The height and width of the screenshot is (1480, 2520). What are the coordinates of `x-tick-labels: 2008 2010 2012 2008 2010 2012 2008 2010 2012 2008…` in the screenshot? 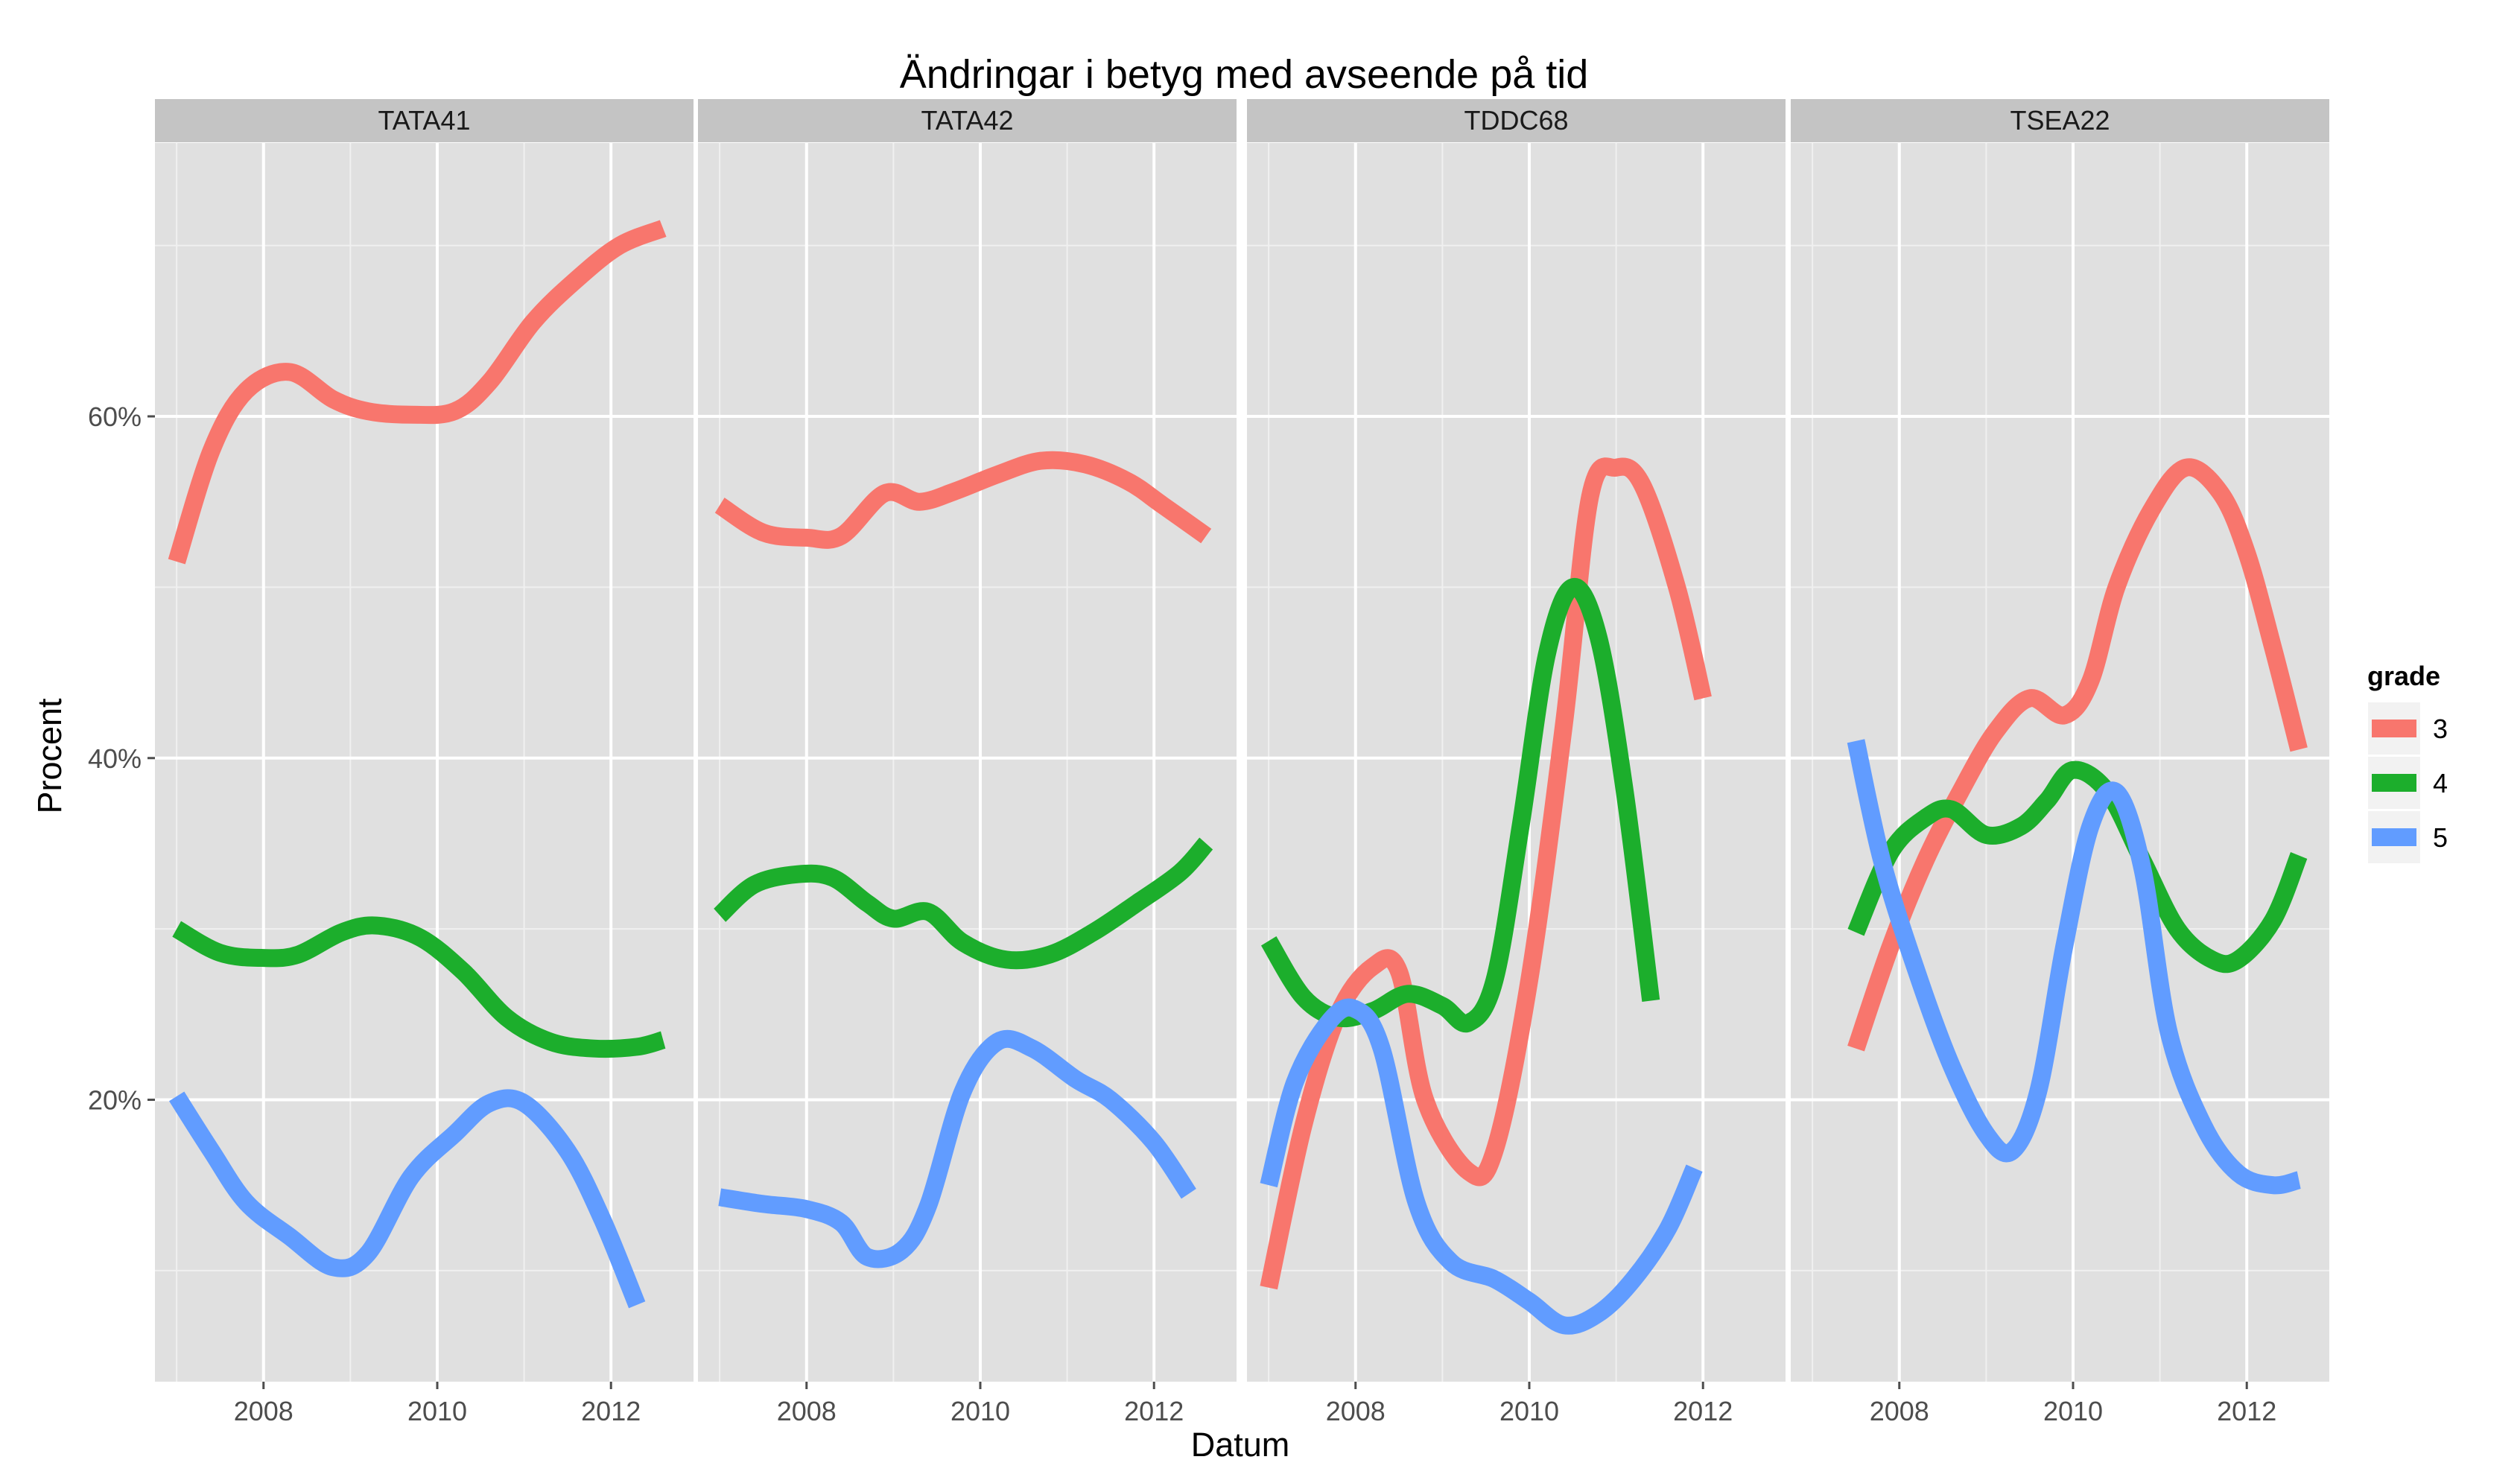 It's located at (1255, 1404).